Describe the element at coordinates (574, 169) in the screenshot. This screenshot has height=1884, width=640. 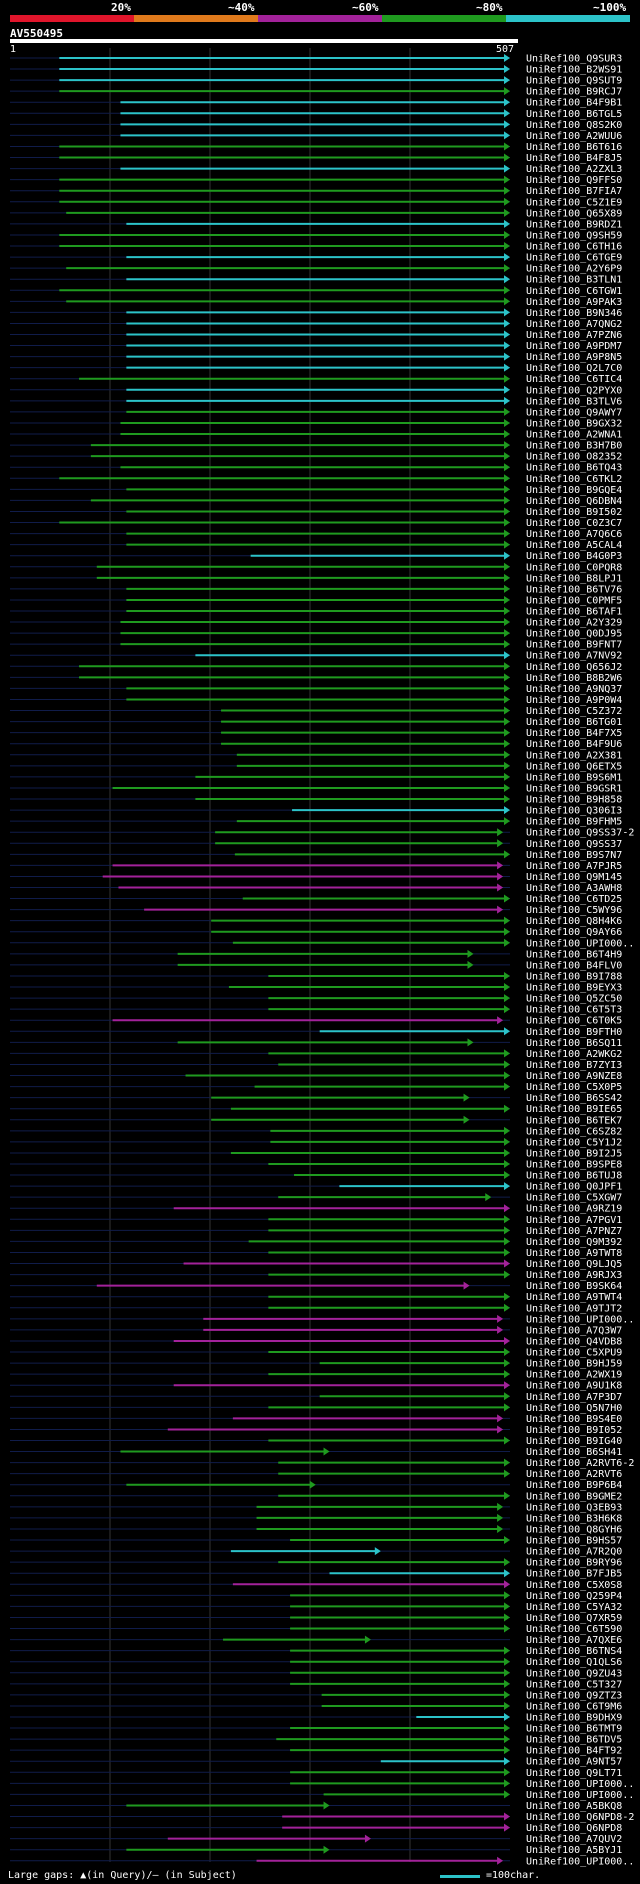
I see `hit-label: UniRef100_A2ZXL3` at that location.